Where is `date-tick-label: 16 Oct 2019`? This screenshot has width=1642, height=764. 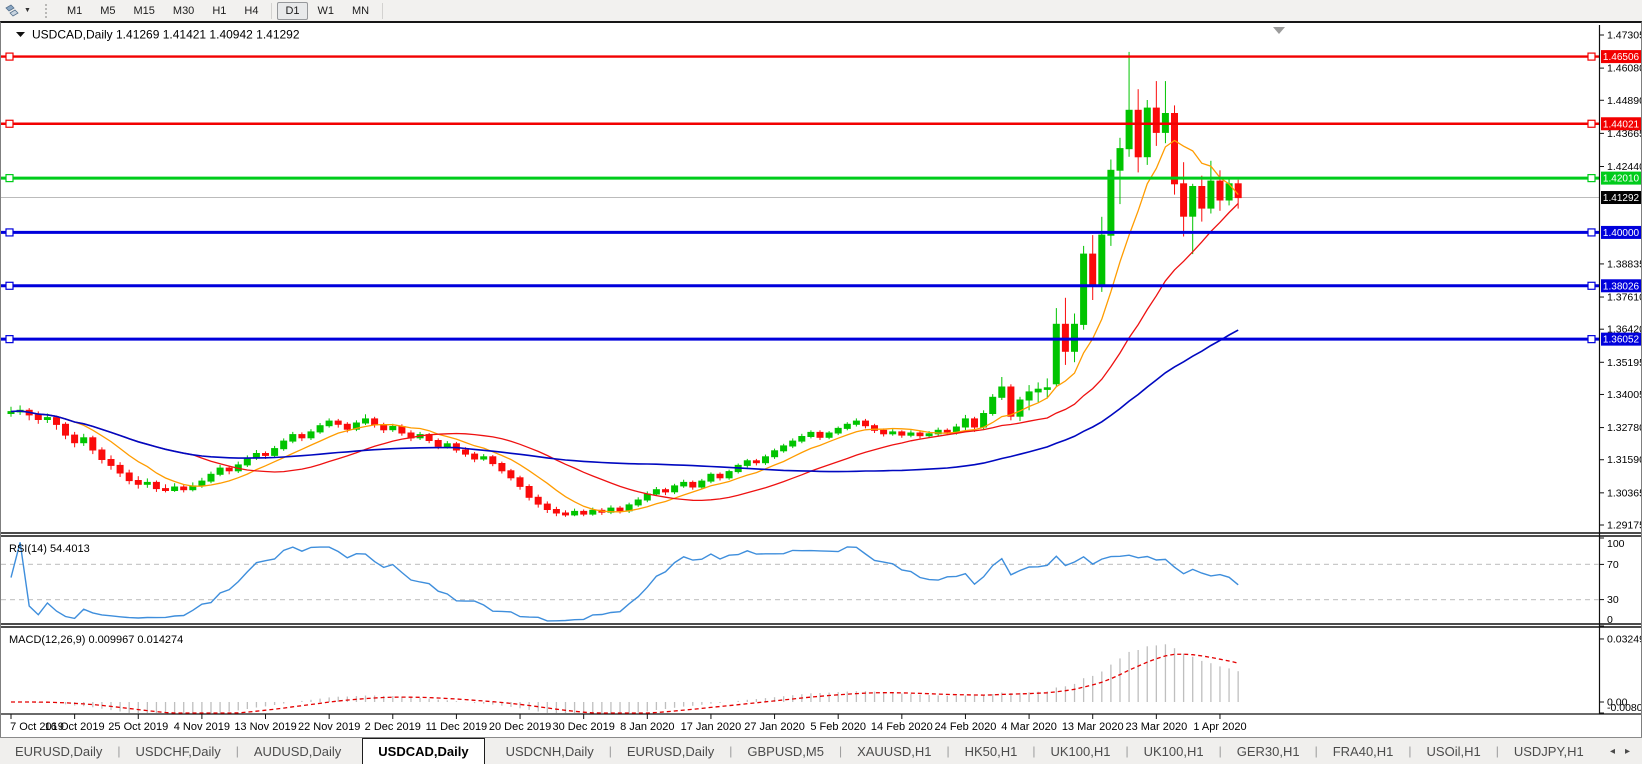 date-tick-label: 16 Oct 2019 is located at coordinates (75, 727).